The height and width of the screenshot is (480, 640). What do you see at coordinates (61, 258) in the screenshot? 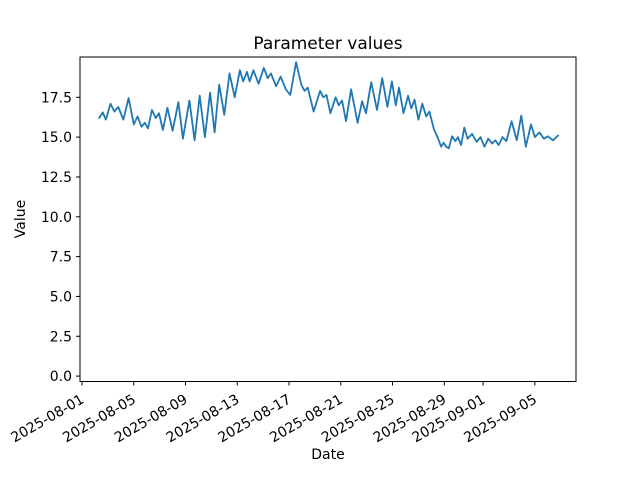
I see `y-tick-label: 7.5` at bounding box center [61, 258].